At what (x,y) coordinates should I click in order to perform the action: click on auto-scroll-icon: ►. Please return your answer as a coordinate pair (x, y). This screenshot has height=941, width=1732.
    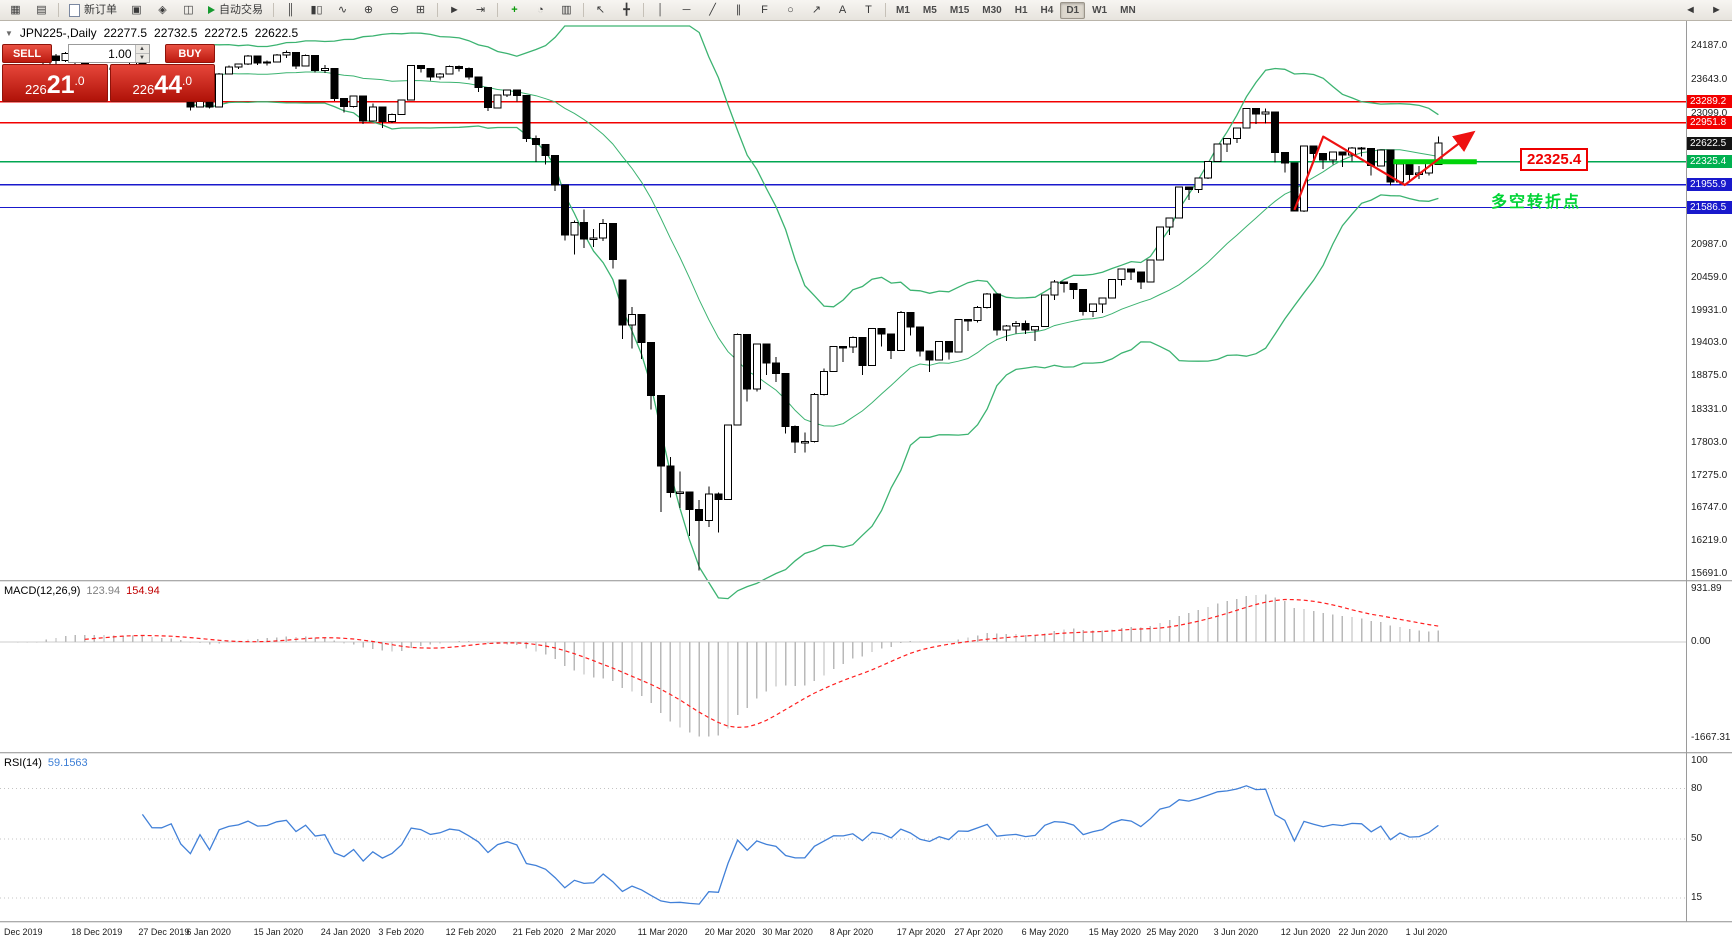
    Looking at the image, I should click on (454, 9).